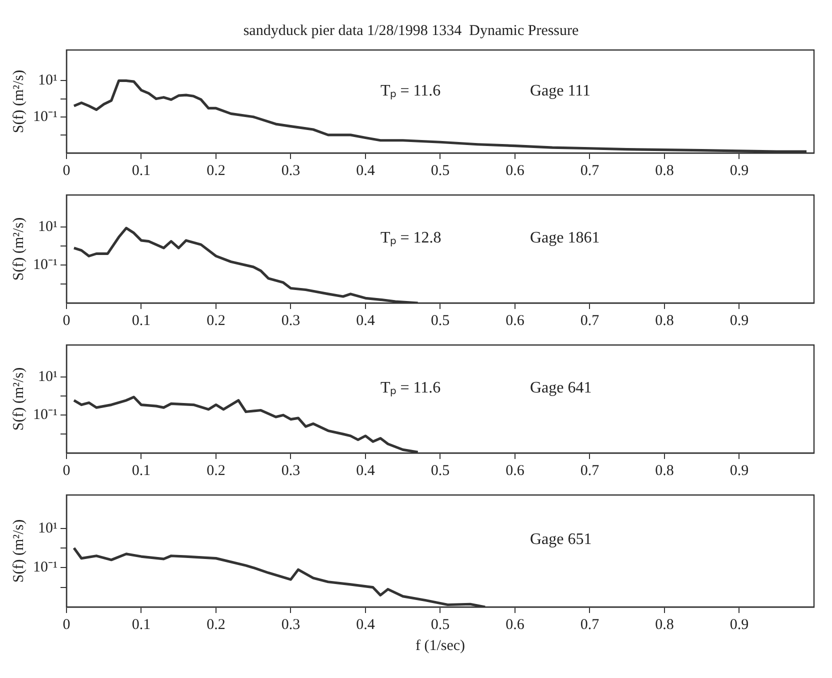 This screenshot has height=678, width=832. Describe the element at coordinates (411, 30) in the screenshot. I see `chart-title: sandyduck pier data 1/28/1998 1334 Dynamic Pressure` at that location.